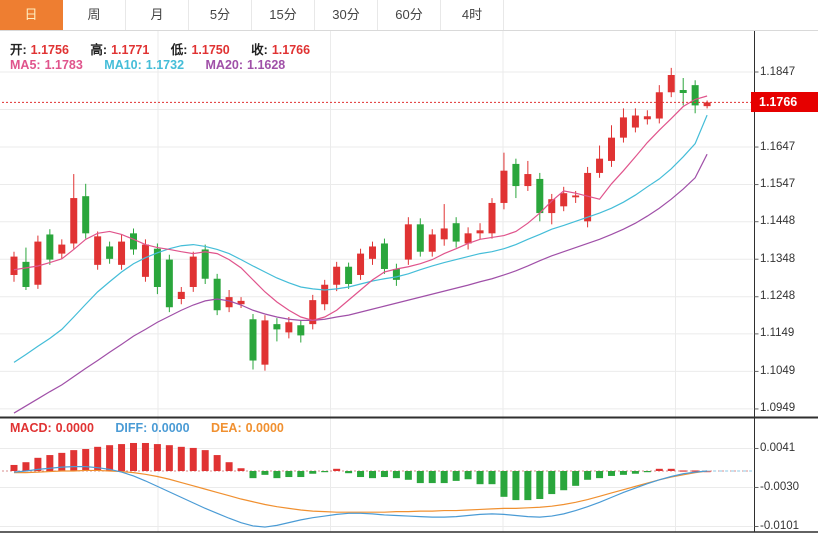  Describe the element at coordinates (283, 15) in the screenshot. I see `tab-15分: 15分` at that location.